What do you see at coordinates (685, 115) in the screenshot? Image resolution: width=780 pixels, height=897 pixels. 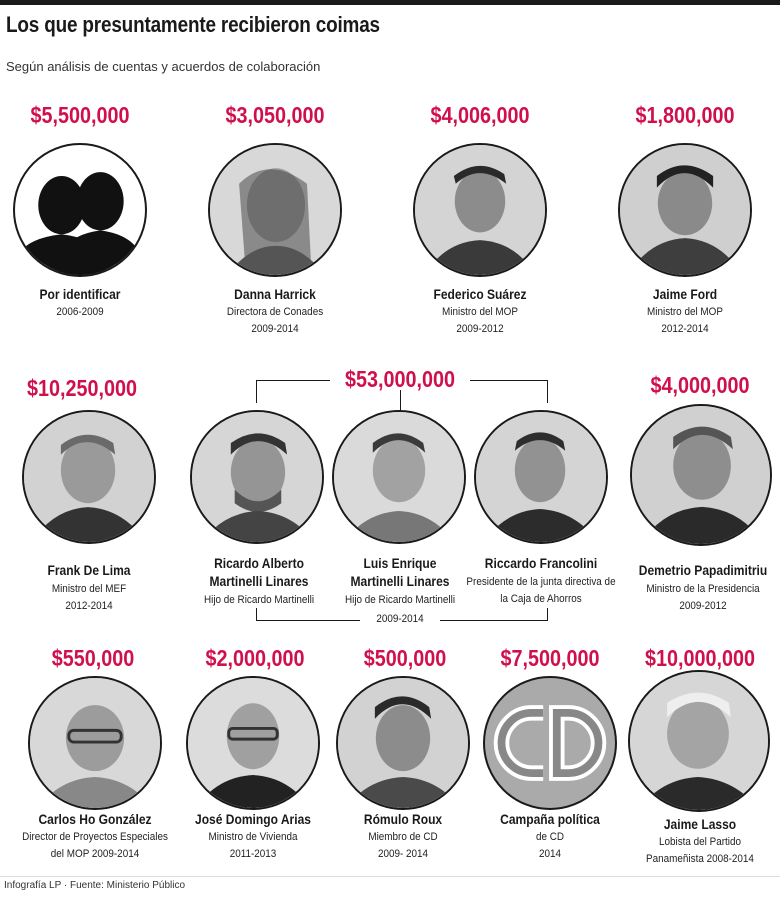 I see `amount-label: $1,800,000` at bounding box center [685, 115].